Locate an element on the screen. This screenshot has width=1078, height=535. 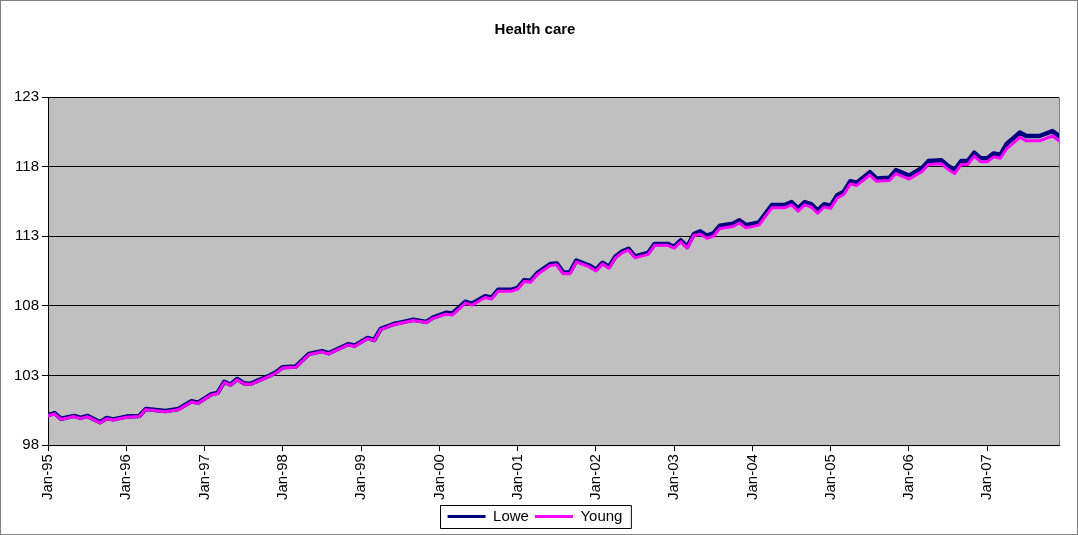
x-tick-label: Jan-03 is located at coordinates (673, 477).